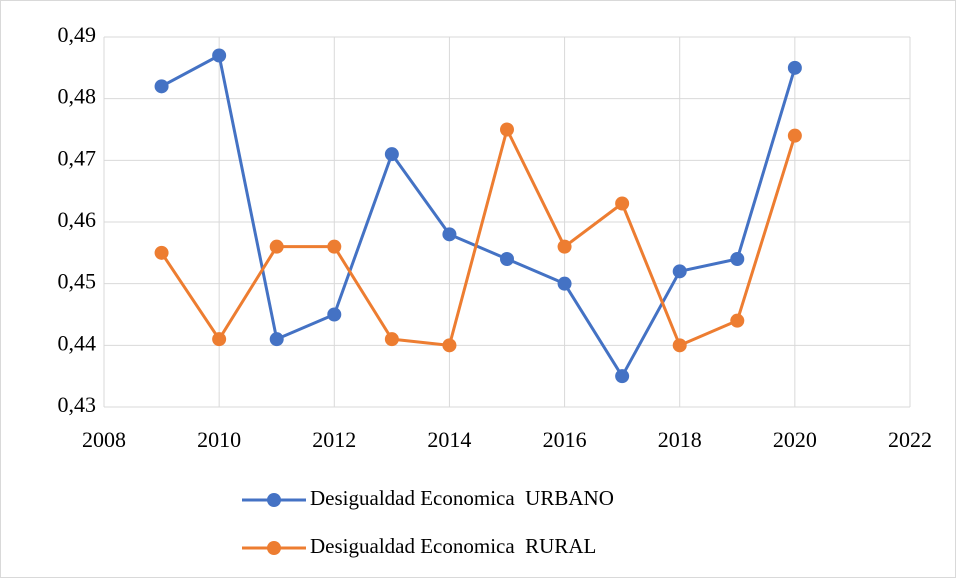 The height and width of the screenshot is (578, 956). Describe the element at coordinates (453, 546) in the screenshot. I see `legend-label: Desigualdad Economica RURAL` at that location.